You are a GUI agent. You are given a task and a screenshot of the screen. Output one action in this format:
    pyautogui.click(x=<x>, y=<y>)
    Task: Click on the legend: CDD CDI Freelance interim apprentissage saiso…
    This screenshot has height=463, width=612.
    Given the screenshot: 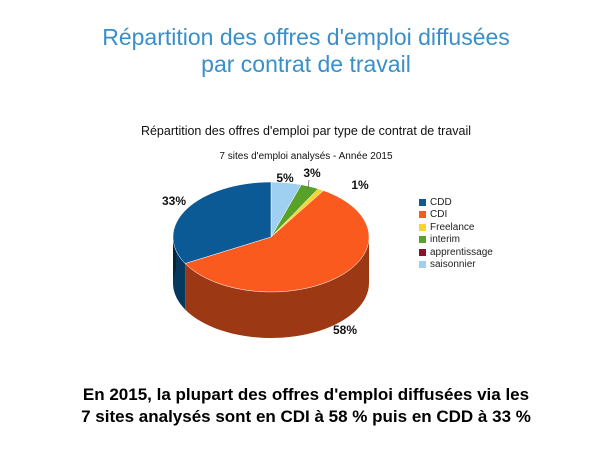 What is the action you would take?
    pyautogui.click(x=456, y=233)
    